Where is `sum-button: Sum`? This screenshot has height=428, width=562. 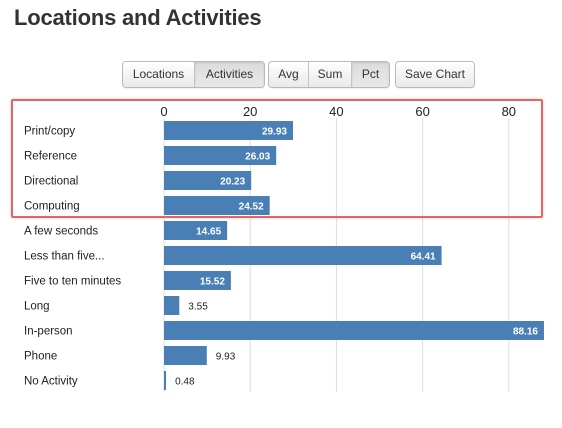 sum-button: Sum is located at coordinates (330, 74).